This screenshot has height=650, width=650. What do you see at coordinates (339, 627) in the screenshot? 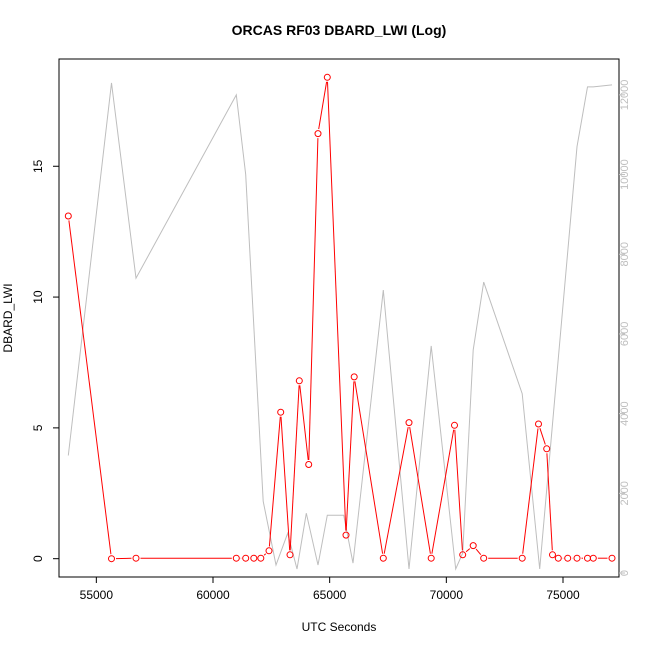
I see `x-axis-label: UTC Seconds` at bounding box center [339, 627].